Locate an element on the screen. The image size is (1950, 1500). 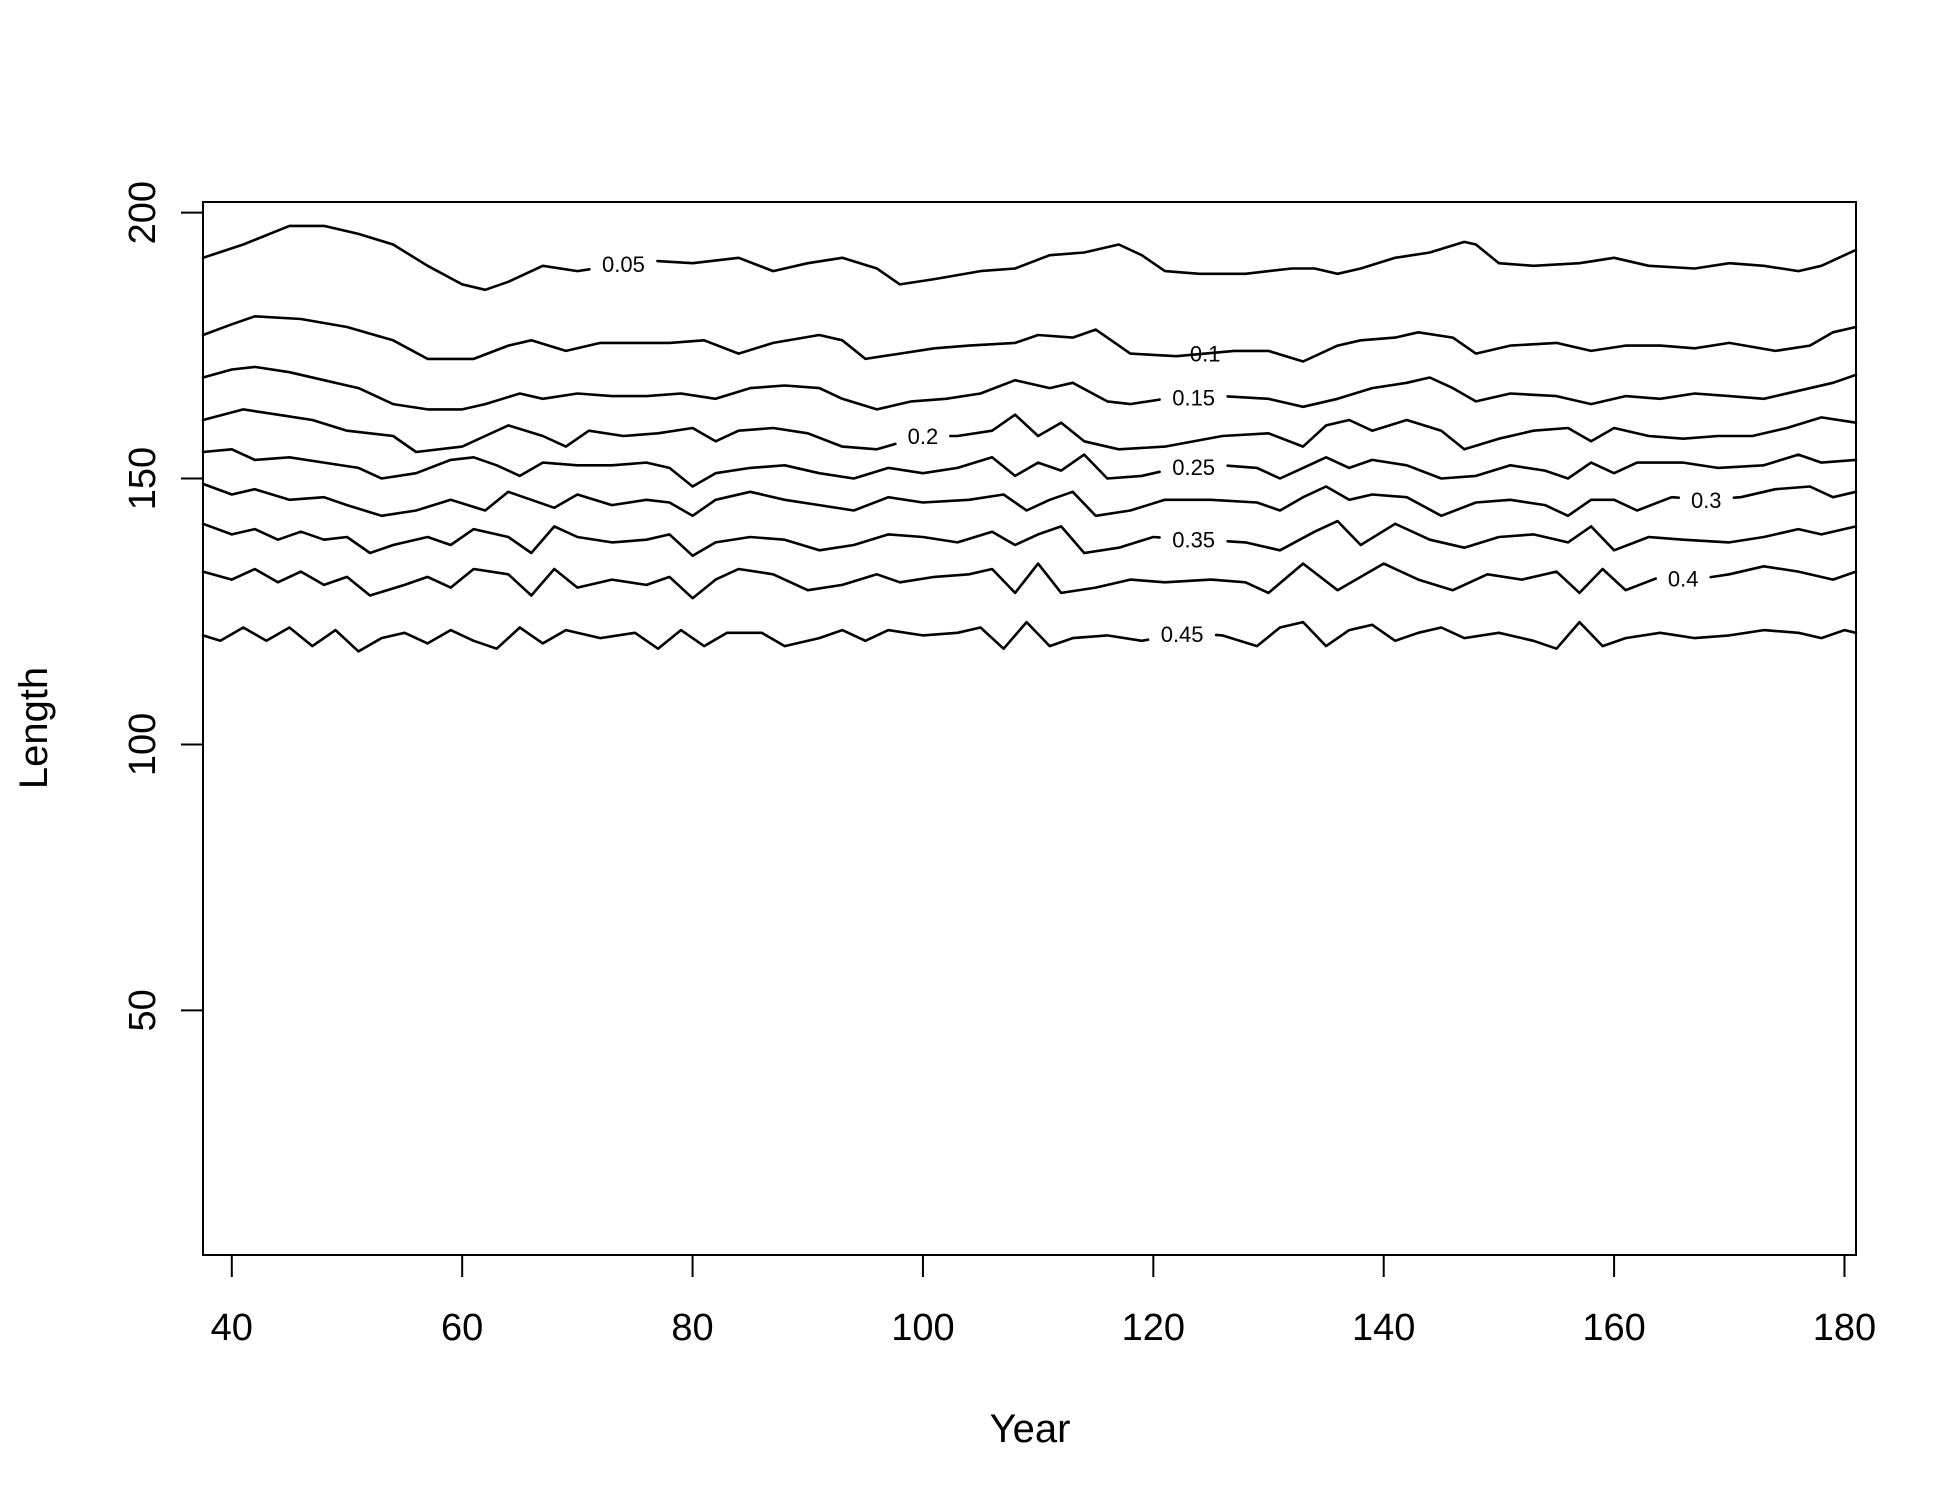
x-tick-label-100: 100 is located at coordinates (922, 1328).